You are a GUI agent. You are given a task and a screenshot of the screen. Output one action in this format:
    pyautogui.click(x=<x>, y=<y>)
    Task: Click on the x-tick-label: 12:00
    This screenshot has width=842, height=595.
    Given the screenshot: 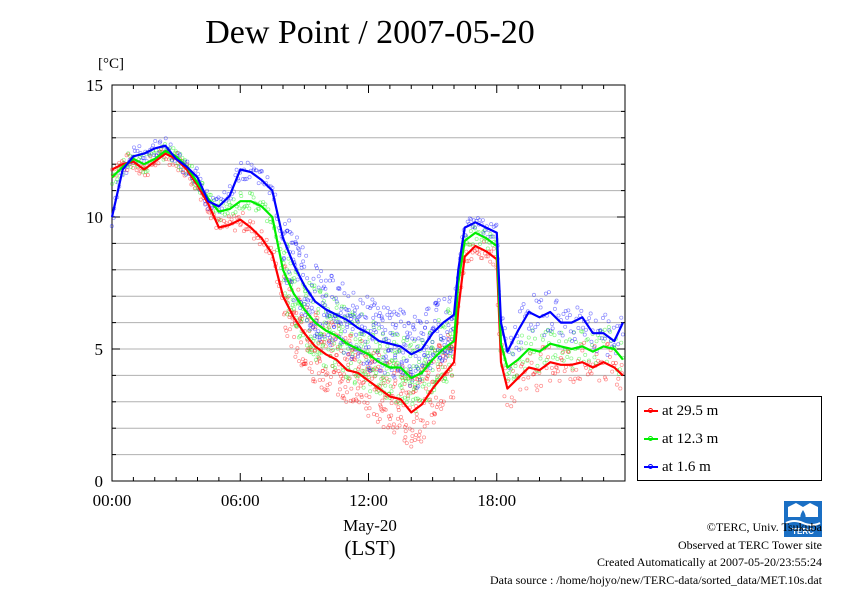 What is the action you would take?
    pyautogui.click(x=368, y=500)
    